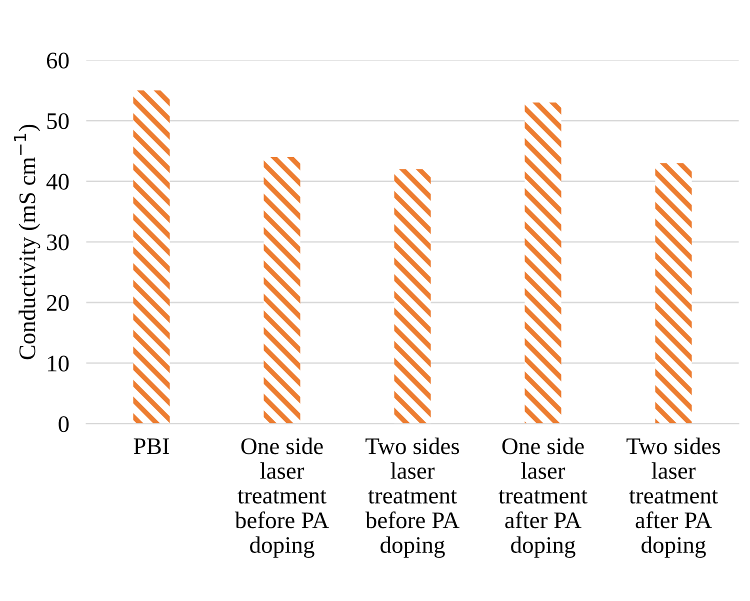 The width and height of the screenshot is (750, 601). What do you see at coordinates (58, 302) in the screenshot?
I see `y-tick-label: 20` at bounding box center [58, 302].